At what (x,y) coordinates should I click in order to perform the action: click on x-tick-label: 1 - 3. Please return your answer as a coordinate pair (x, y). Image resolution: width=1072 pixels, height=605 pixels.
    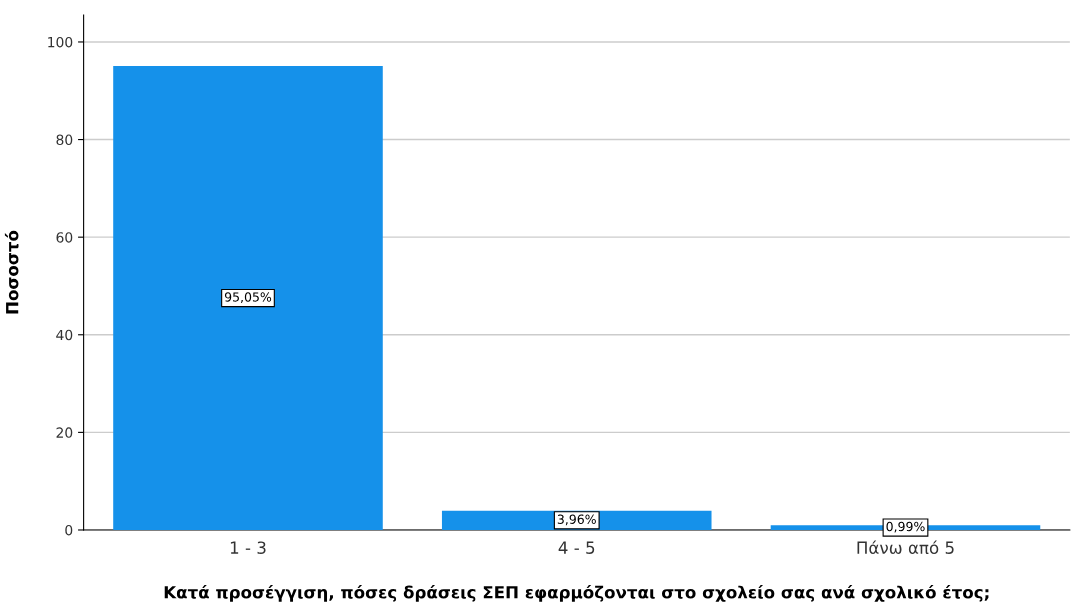
    Looking at the image, I should click on (248, 547).